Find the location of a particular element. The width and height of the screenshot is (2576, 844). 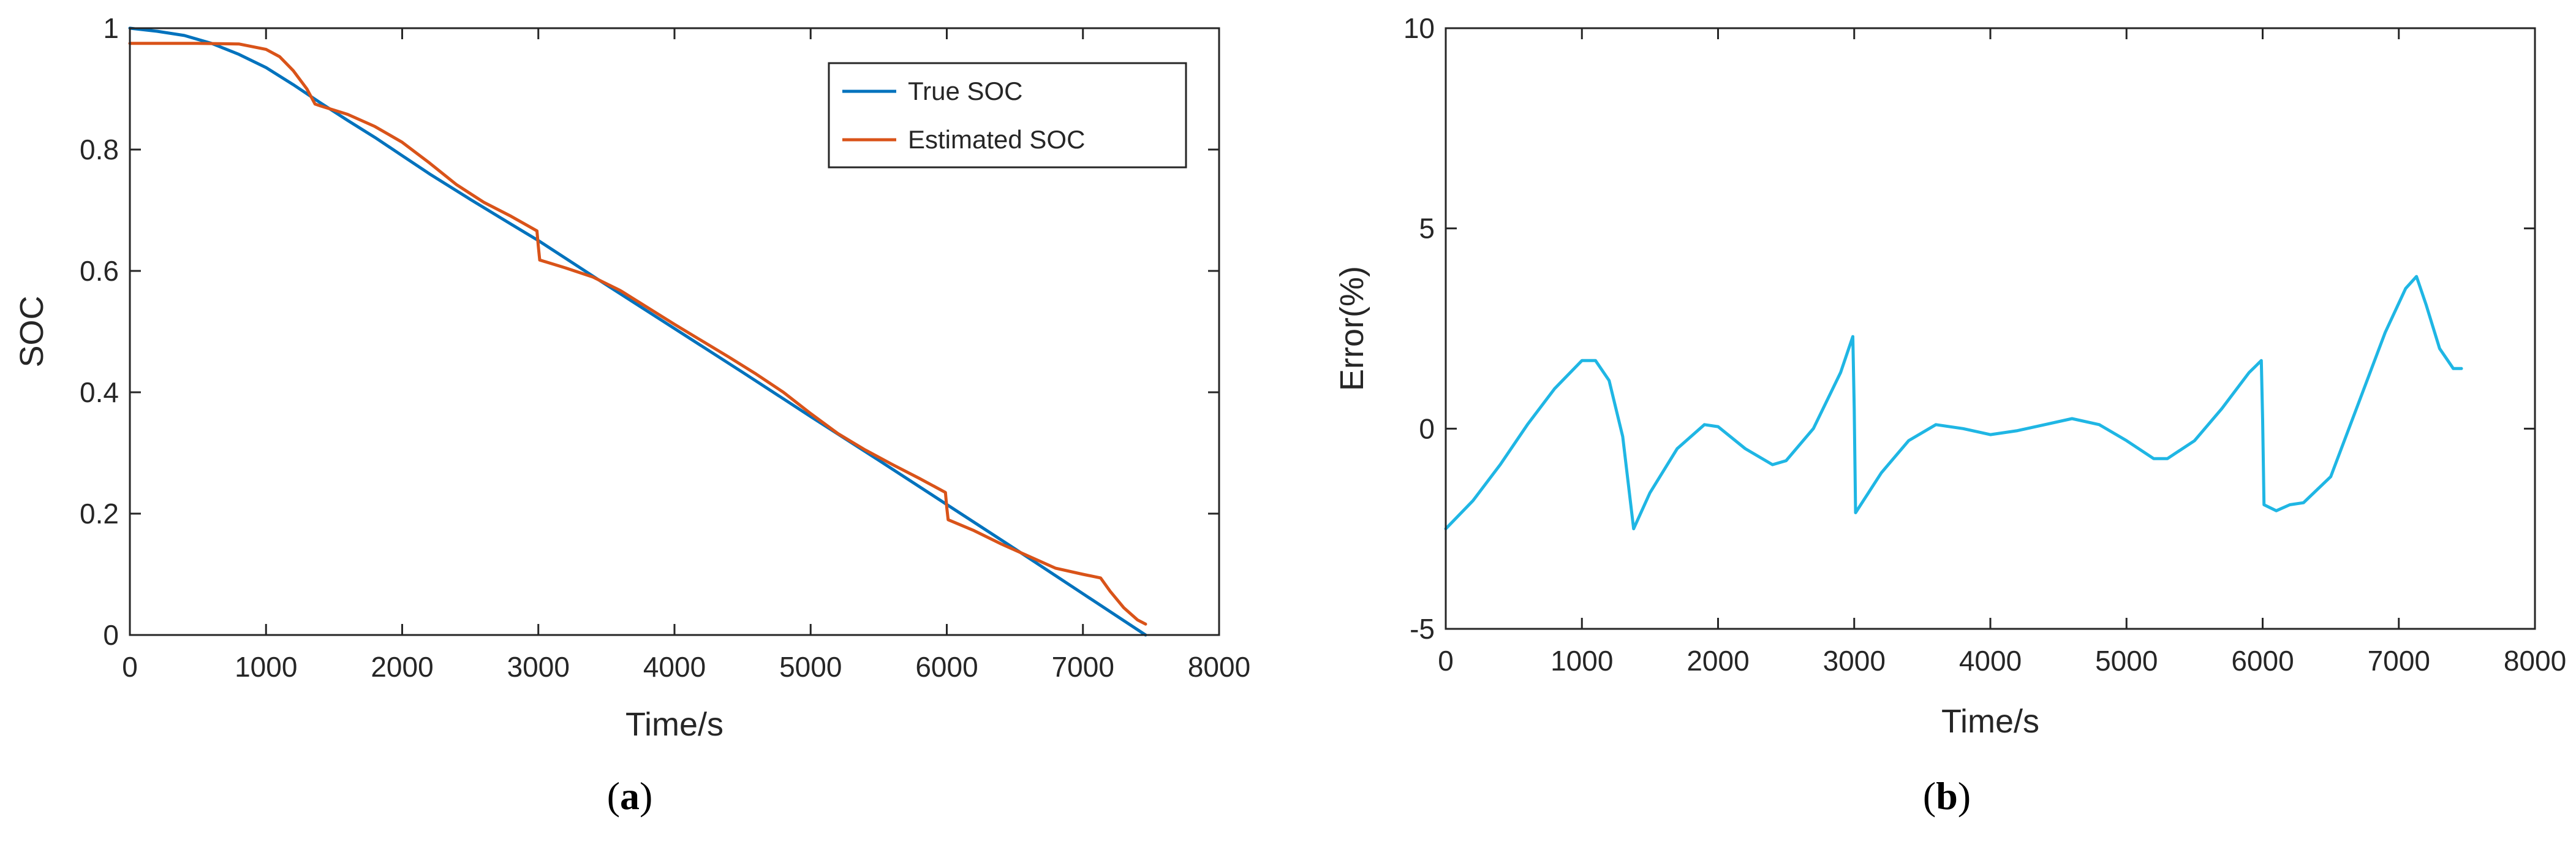

panel-a-caption: (a) is located at coordinates (630, 796).